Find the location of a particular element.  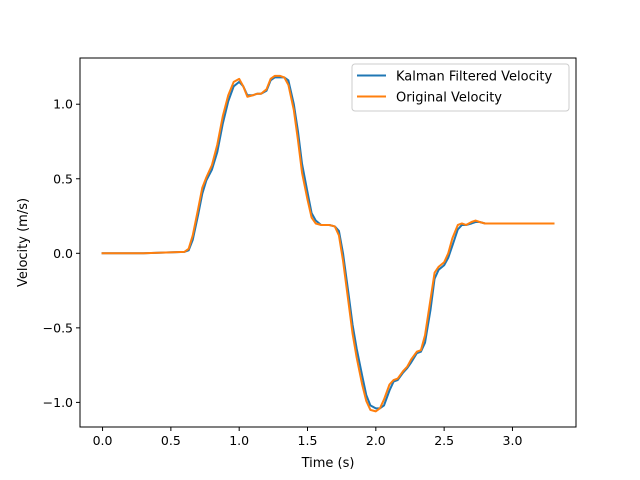

x-axis-ticks: 0.0 0.5 1.0 1.5 2.0 2.5 3.0 is located at coordinates (308, 437).